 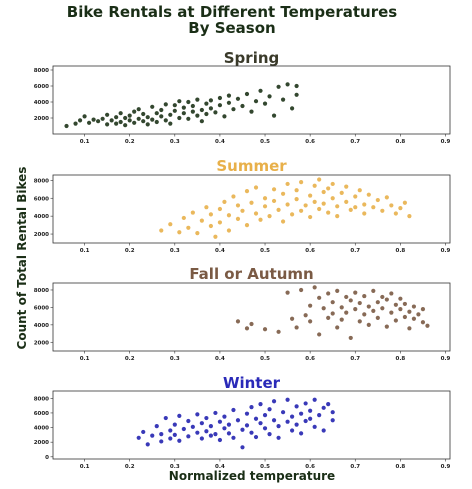 I want to click on x-tick-label: 0.2, so click(x=130, y=142).